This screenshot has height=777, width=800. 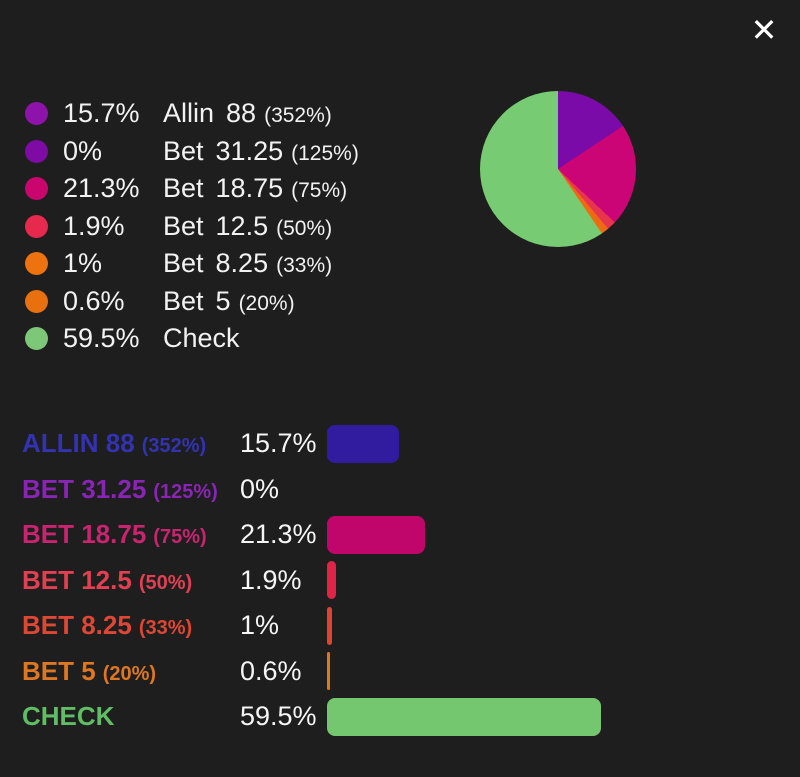 What do you see at coordinates (271, 670) in the screenshot?
I see `breakdown-frequency-value: 0.6%` at bounding box center [271, 670].